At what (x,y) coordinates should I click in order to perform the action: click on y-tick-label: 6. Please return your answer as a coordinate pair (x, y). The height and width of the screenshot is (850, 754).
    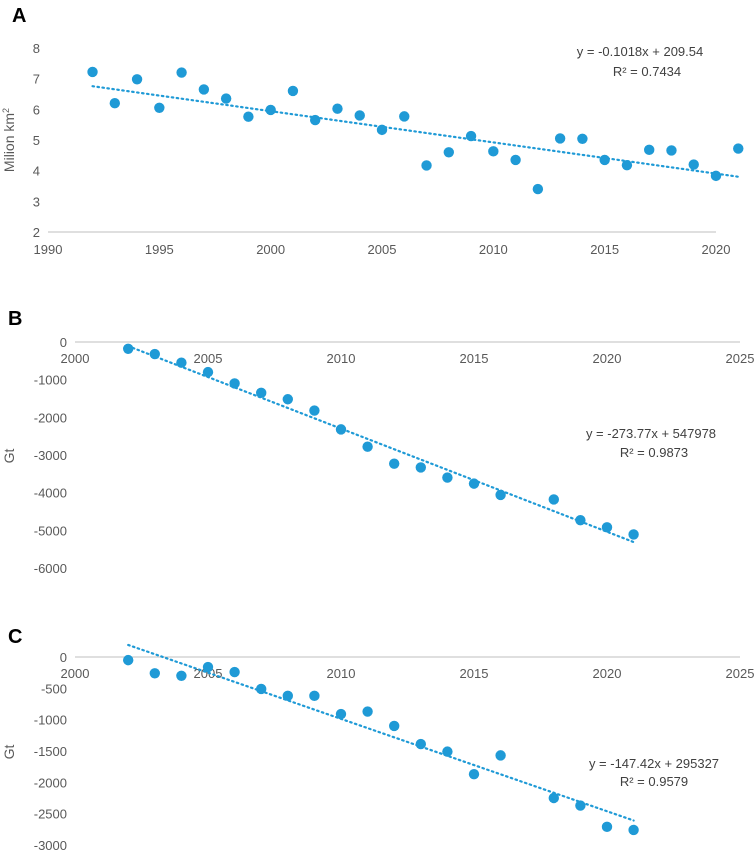
    Looking at the image, I should click on (36, 109).